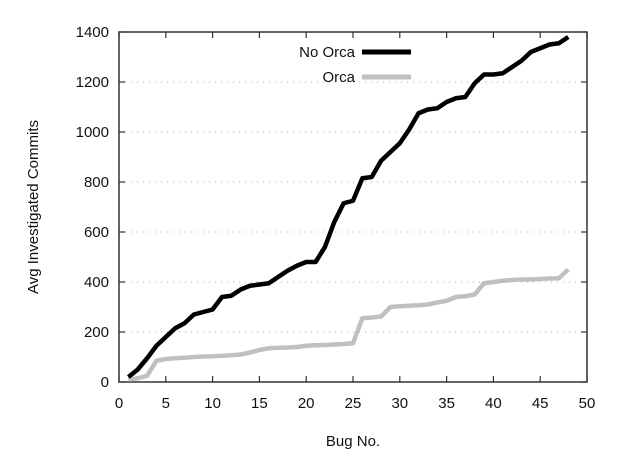 The height and width of the screenshot is (471, 618). Describe the element at coordinates (587, 403) in the screenshot. I see `x-tick-label: 50` at that location.